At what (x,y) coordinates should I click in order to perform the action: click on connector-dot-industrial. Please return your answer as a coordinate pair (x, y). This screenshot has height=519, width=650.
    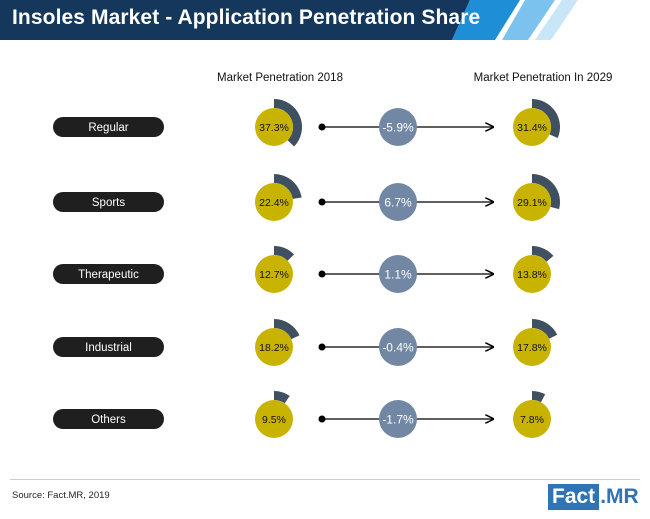
    Looking at the image, I should click on (322, 347).